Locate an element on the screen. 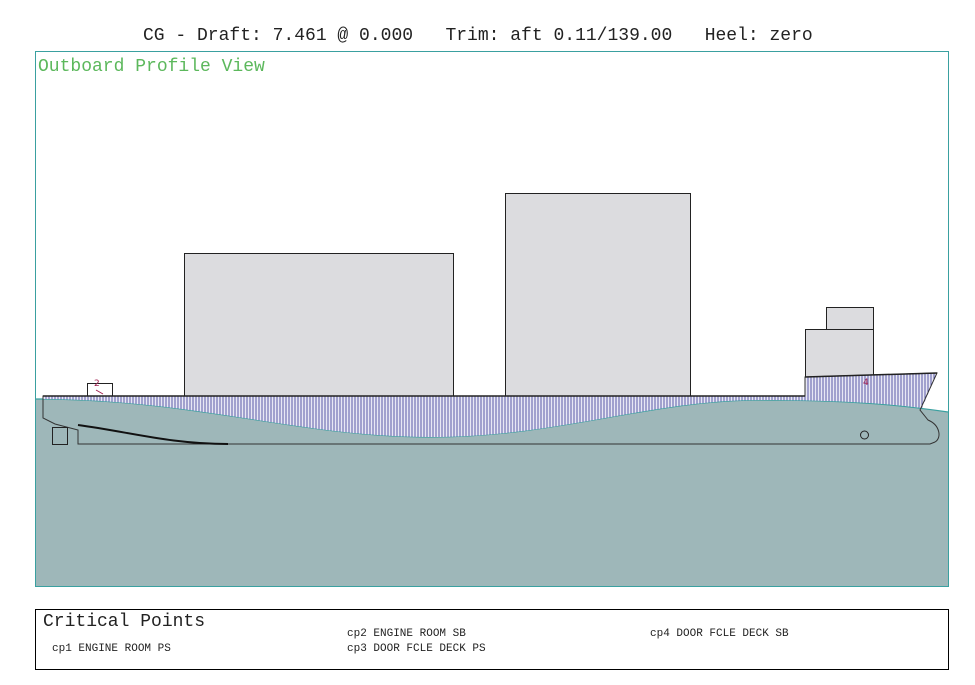 This screenshot has width=975, height=685. hull-outline is located at coordinates (491, 408).